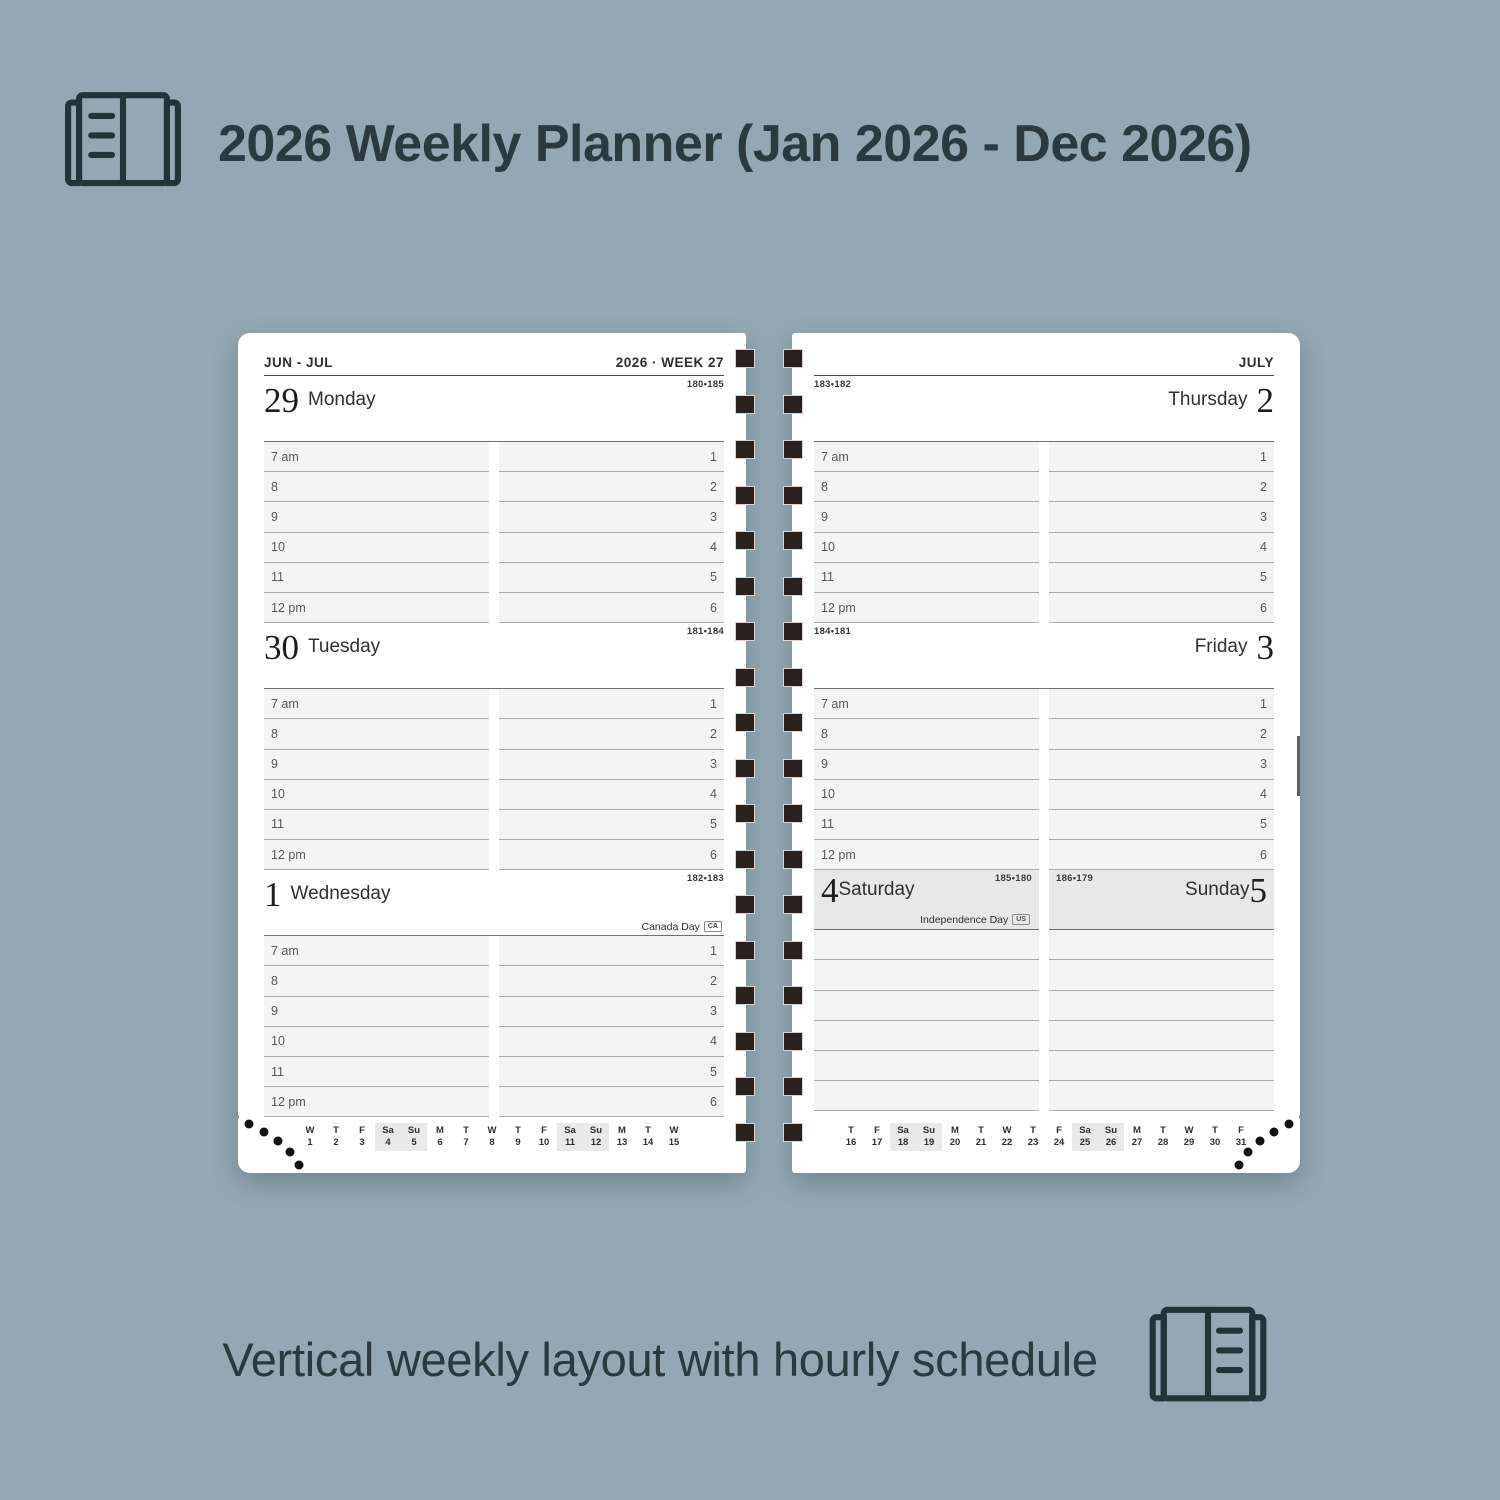  Describe the element at coordinates (1033, 1137) in the screenshot. I see `mini-strip-day: T 23` at that location.